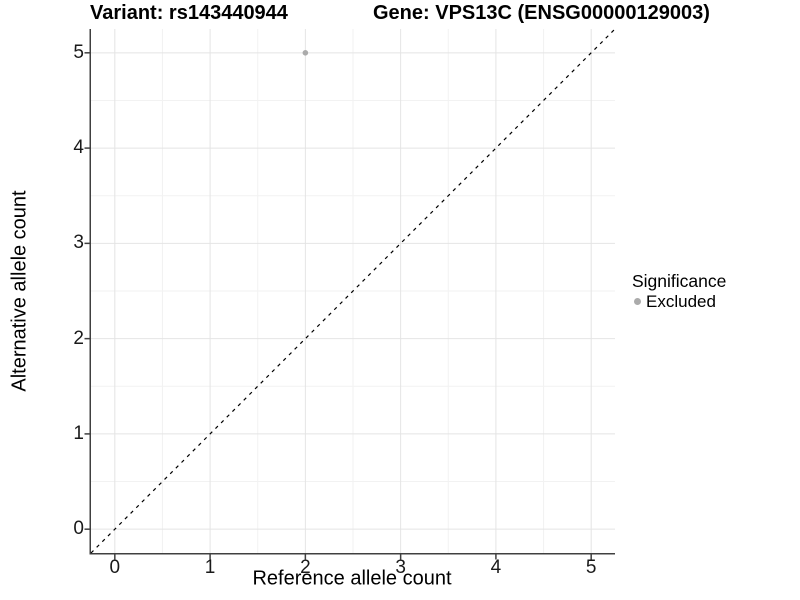  Describe the element at coordinates (637, 301) in the screenshot. I see `legend-point-icon` at that location.